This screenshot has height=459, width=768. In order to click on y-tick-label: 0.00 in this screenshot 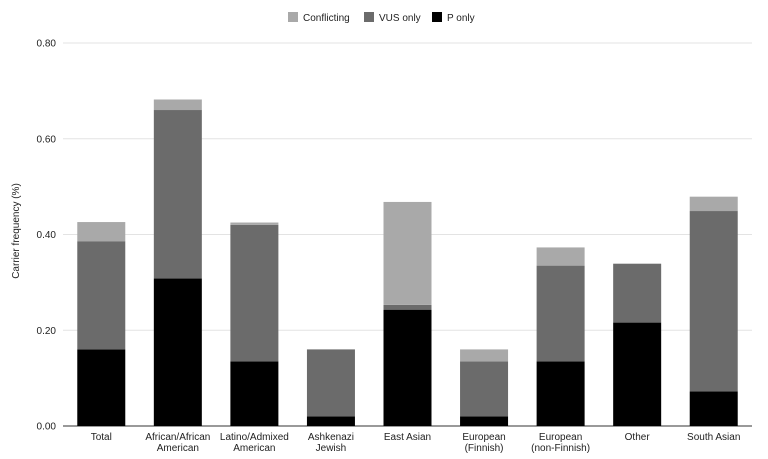, I will do `click(47, 427)`.